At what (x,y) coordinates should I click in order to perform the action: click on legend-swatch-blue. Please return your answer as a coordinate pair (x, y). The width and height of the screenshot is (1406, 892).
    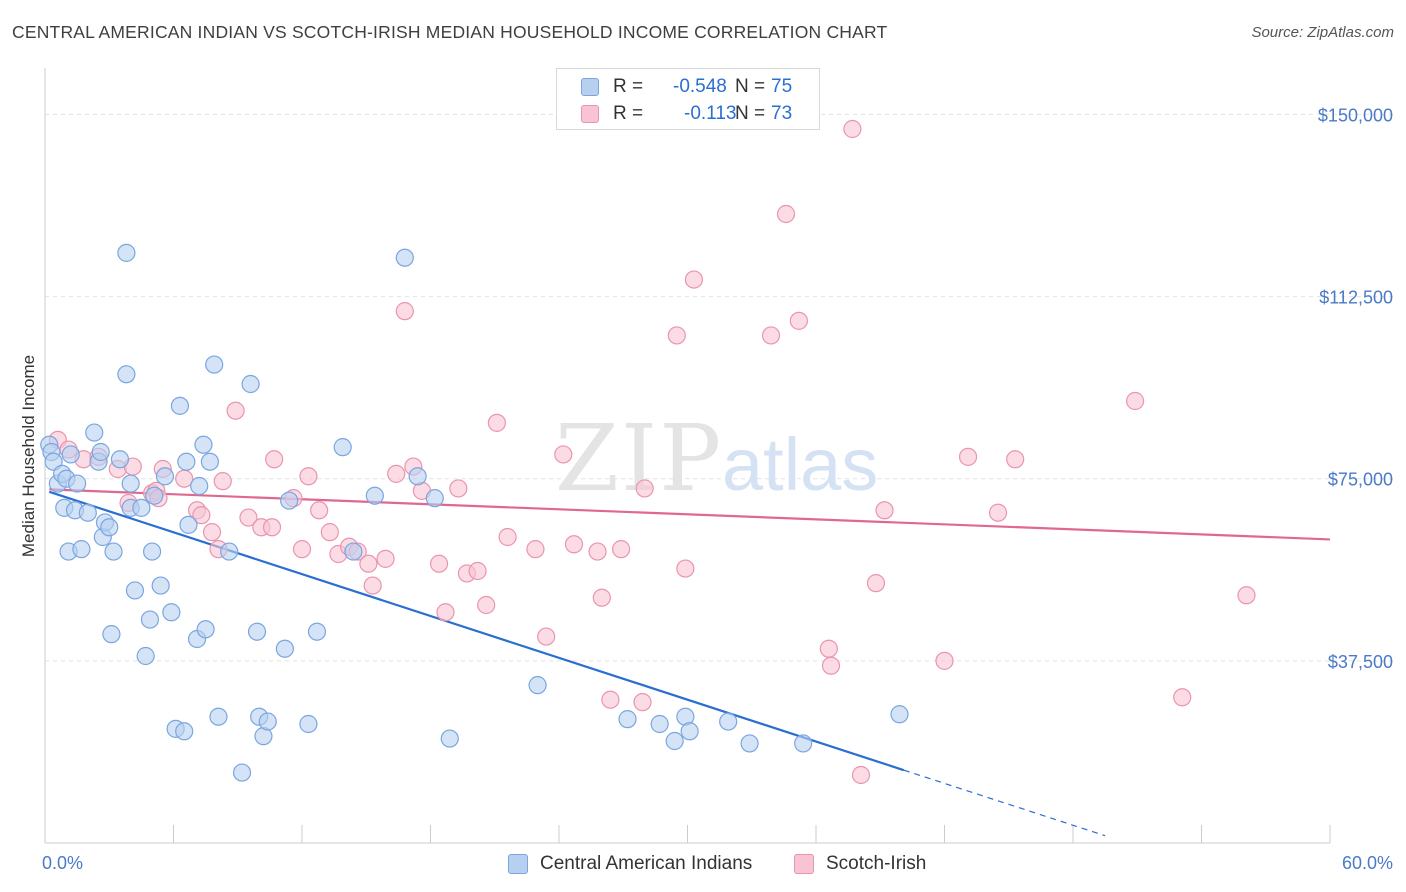
    Looking at the image, I should click on (590, 87).